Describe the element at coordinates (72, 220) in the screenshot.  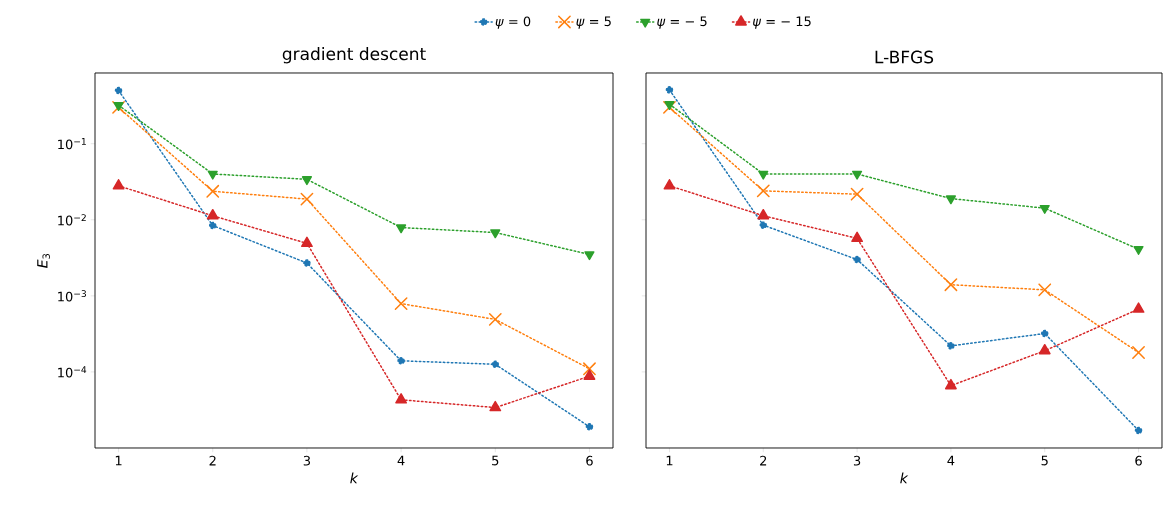
I see `y-tick-label: 10$^{−2}$` at that location.